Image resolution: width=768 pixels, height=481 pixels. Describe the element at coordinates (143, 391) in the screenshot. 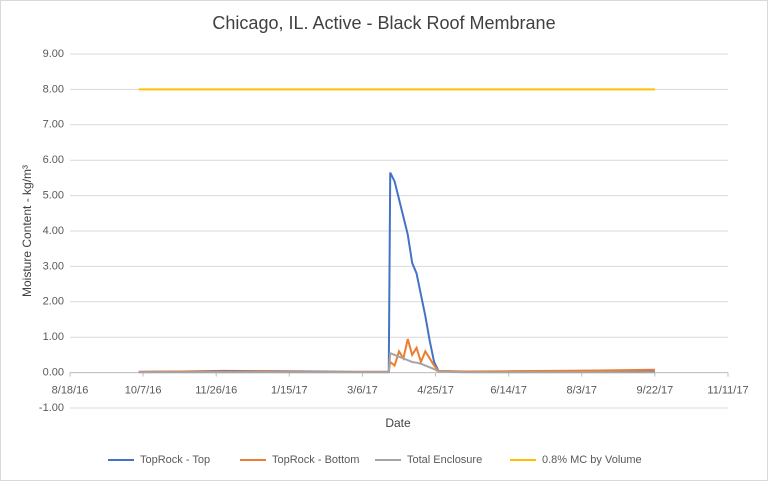

I see `x-tick-label: 10/7/16` at that location.